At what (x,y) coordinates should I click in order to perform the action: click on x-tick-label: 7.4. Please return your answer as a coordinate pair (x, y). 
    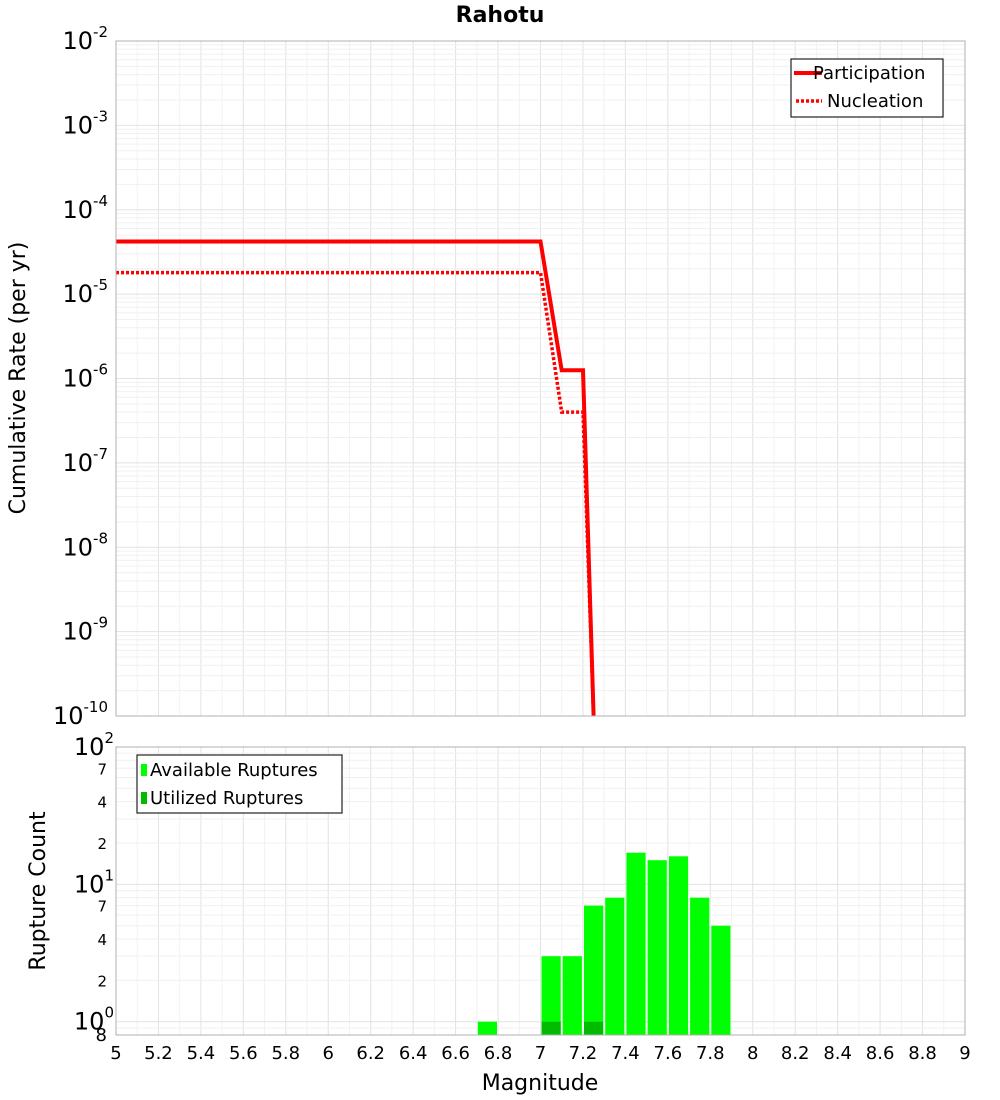
    Looking at the image, I should click on (625, 1053).